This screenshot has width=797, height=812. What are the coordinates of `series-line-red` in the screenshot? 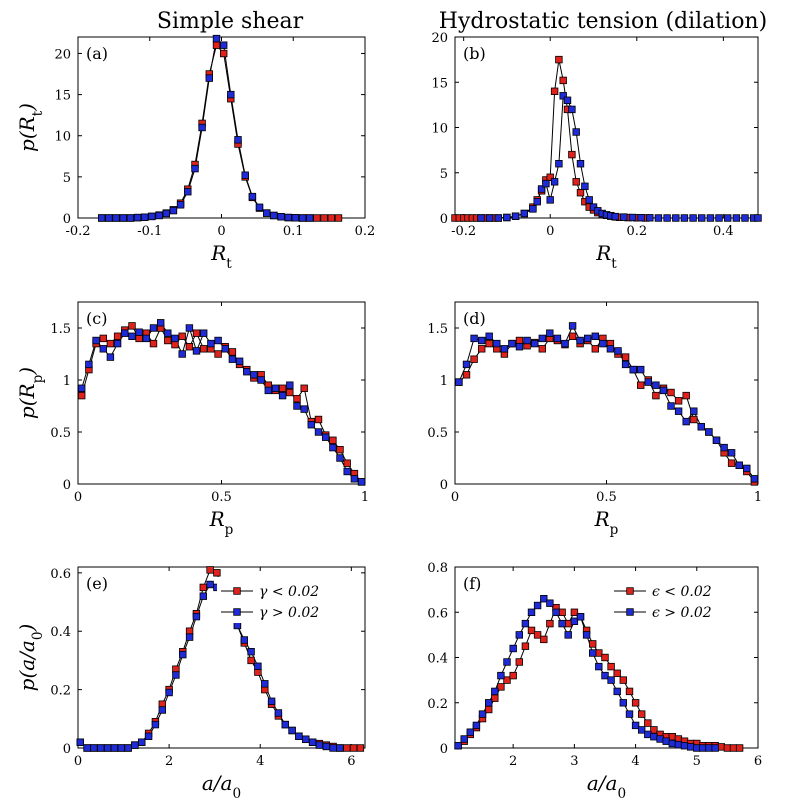 It's located at (606, 409).